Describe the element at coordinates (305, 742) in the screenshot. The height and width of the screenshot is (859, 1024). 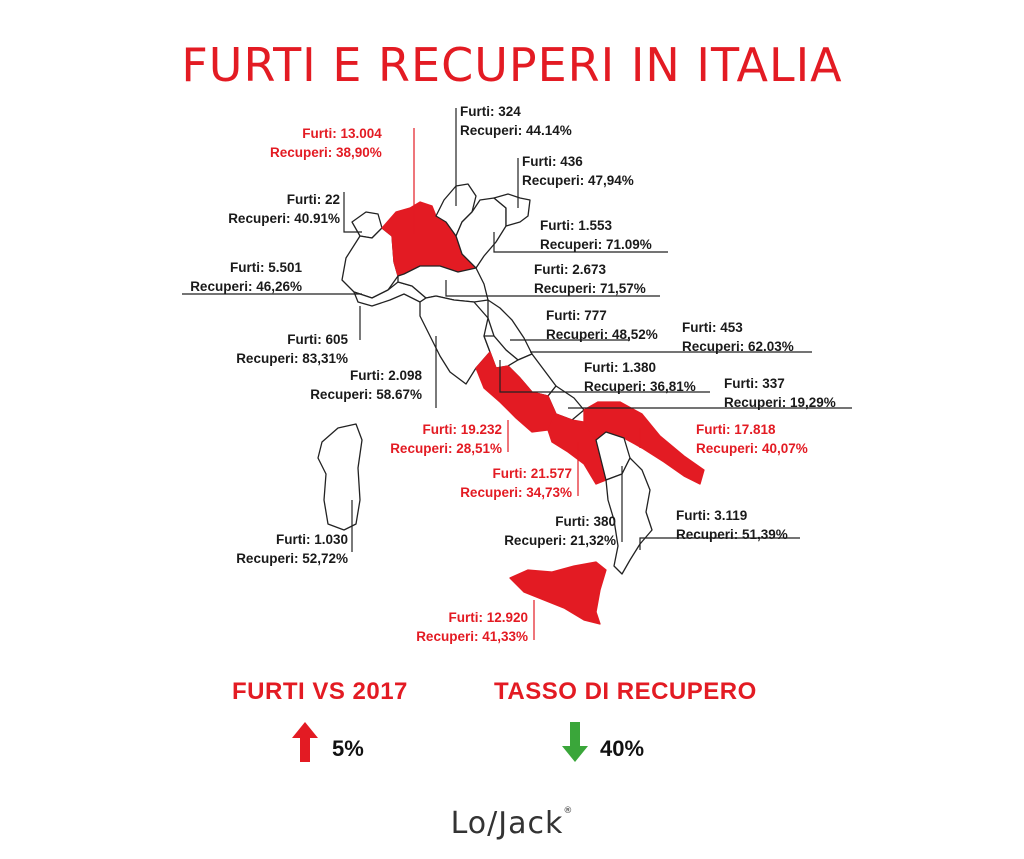
I see `up-arrow-icon` at that location.